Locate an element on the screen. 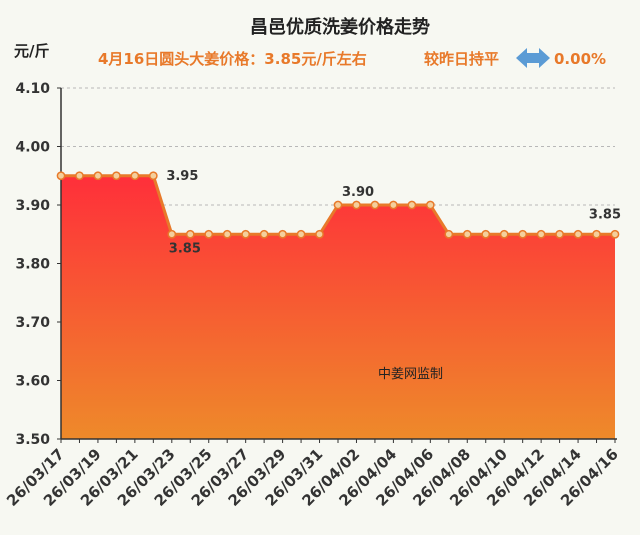  price-subtitle: 4月16日圆头大姜价格：3.85元/斤左右 is located at coordinates (232, 59).